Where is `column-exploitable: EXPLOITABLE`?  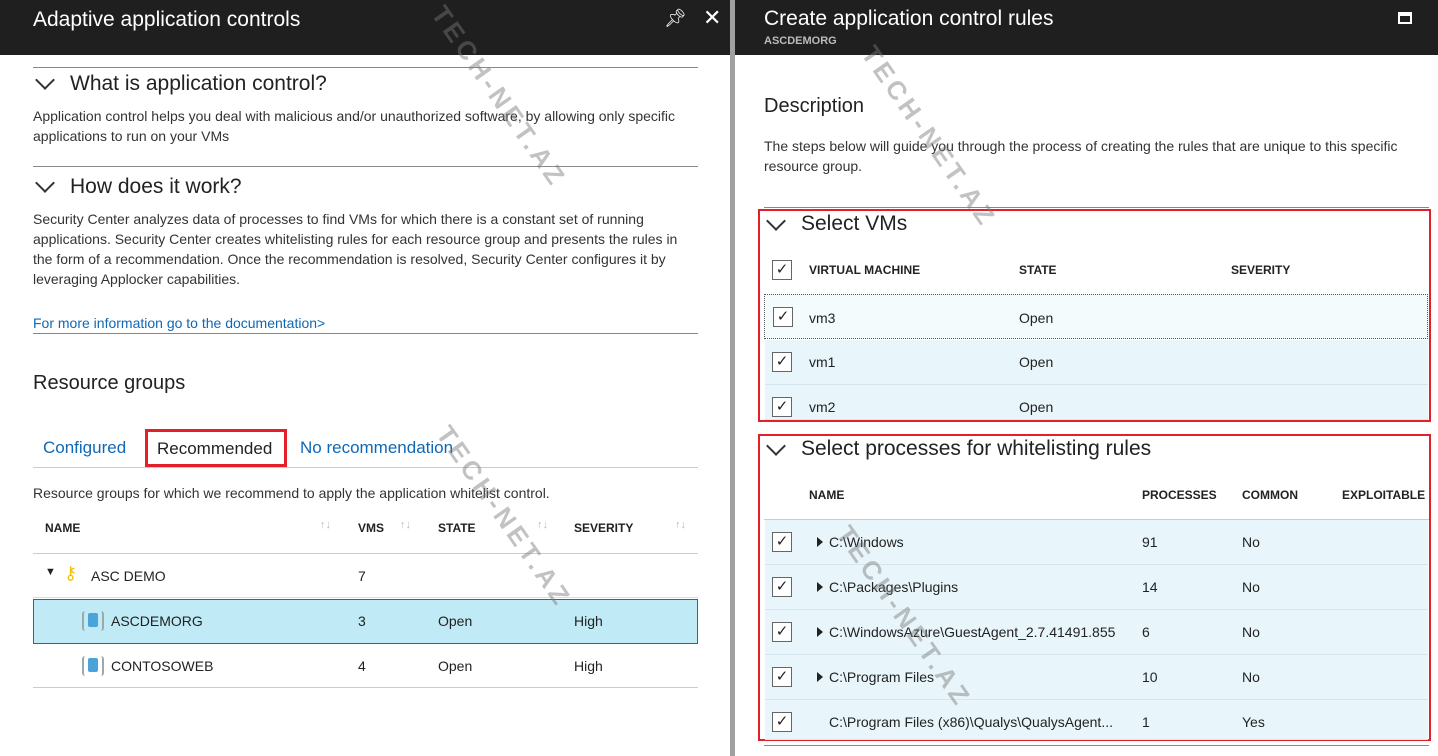
column-exploitable: EXPLOITABLE is located at coordinates (1384, 495).